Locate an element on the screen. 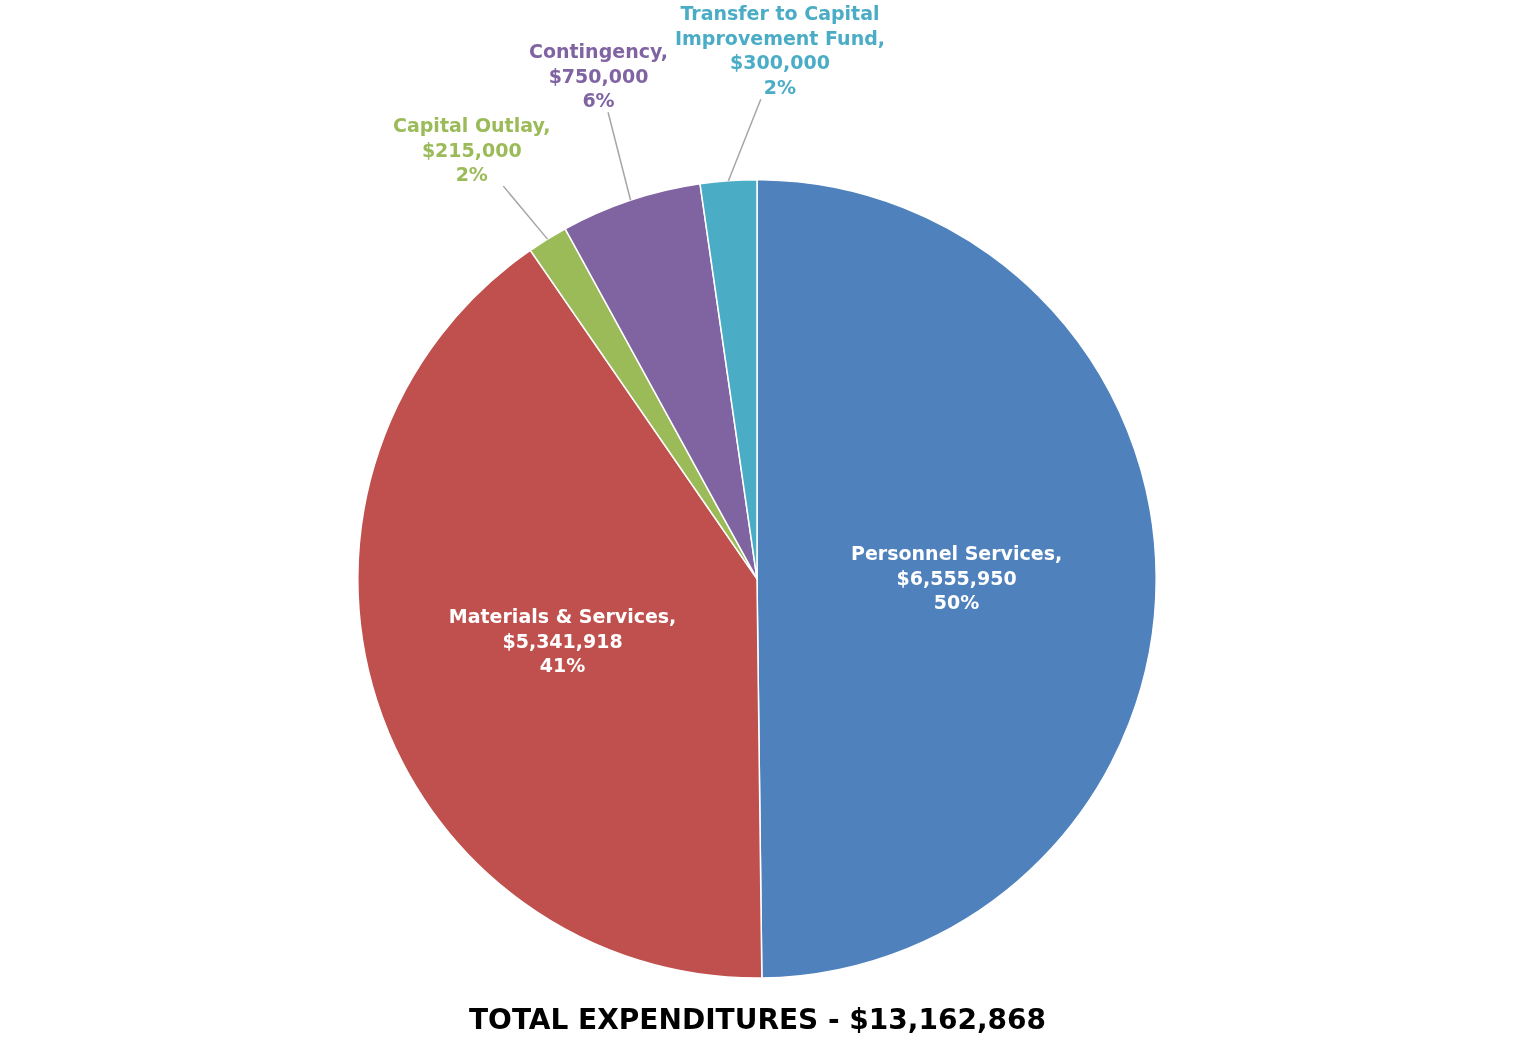  slice-label: Capital Outlay, $215,000 2% is located at coordinates (472, 150).